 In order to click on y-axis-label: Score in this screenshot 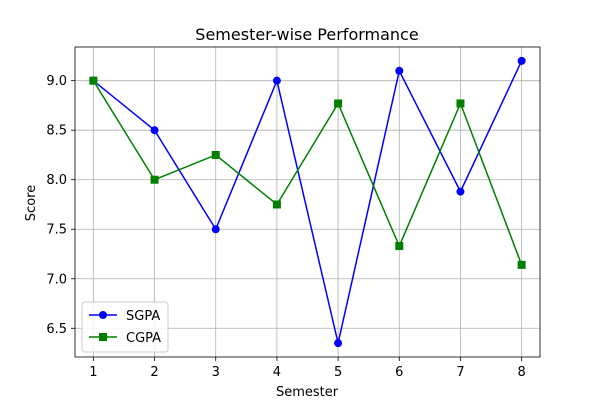, I will do `click(31, 203)`.